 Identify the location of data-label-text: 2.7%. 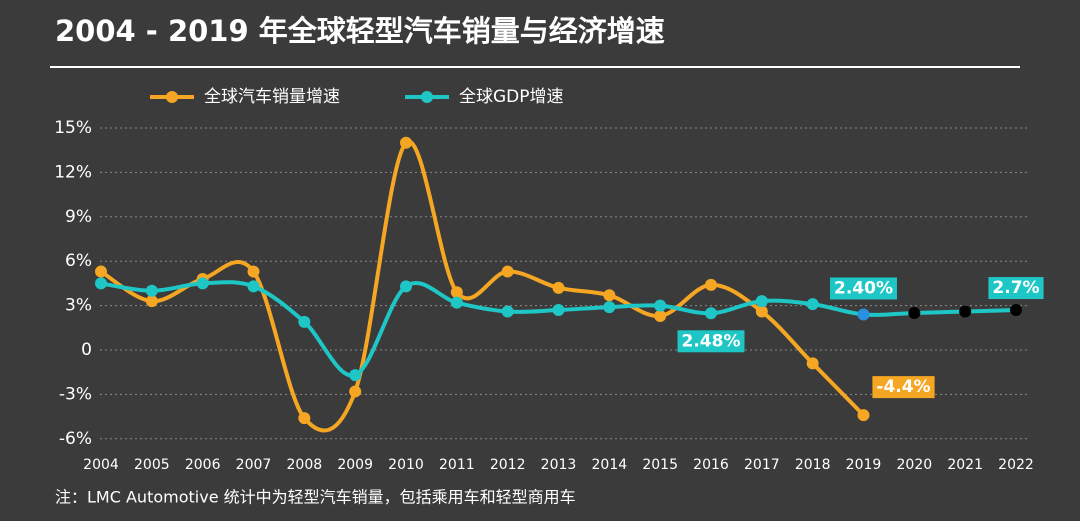
(1015, 288).